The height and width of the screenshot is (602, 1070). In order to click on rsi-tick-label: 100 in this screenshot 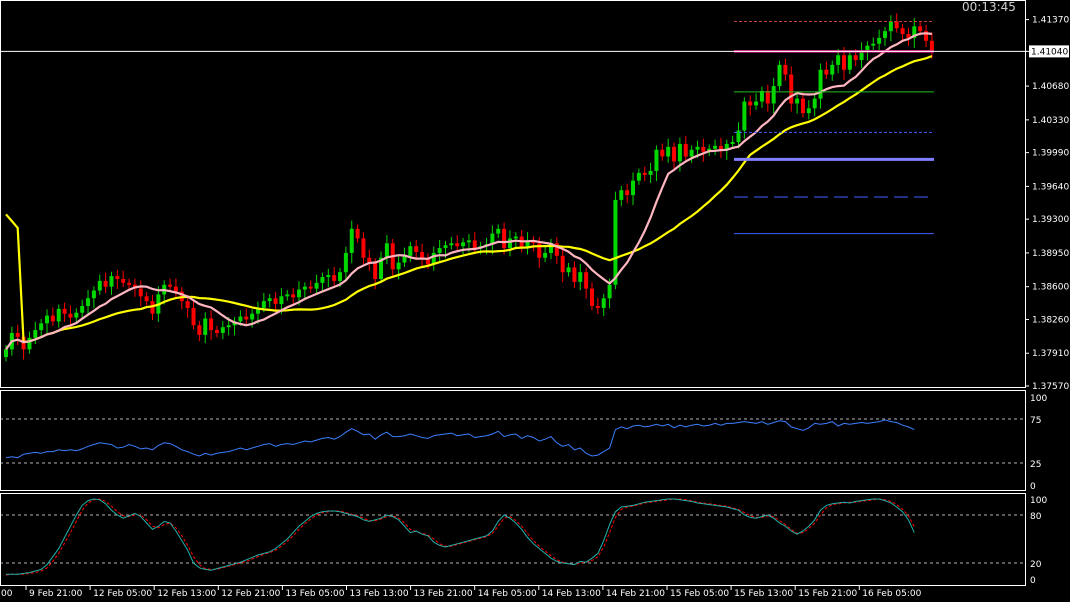, I will do `click(1038, 399)`.